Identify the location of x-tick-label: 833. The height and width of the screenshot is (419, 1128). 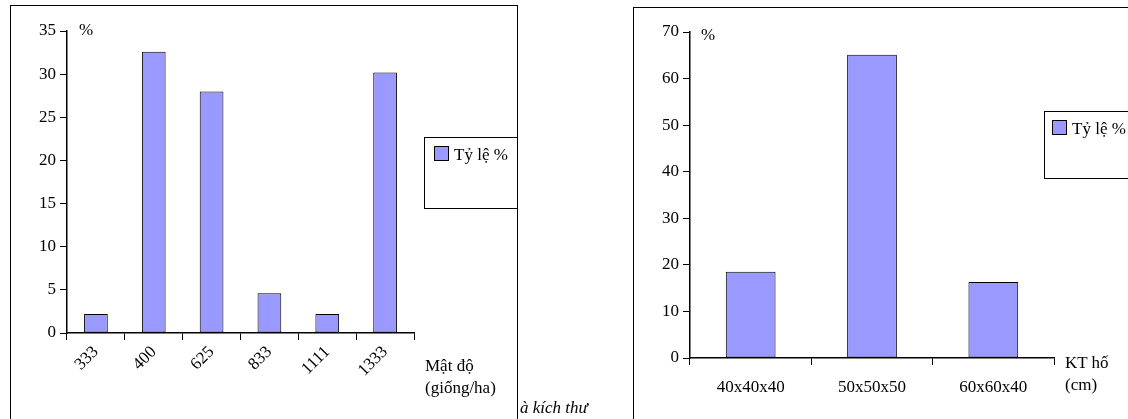
(259, 357).